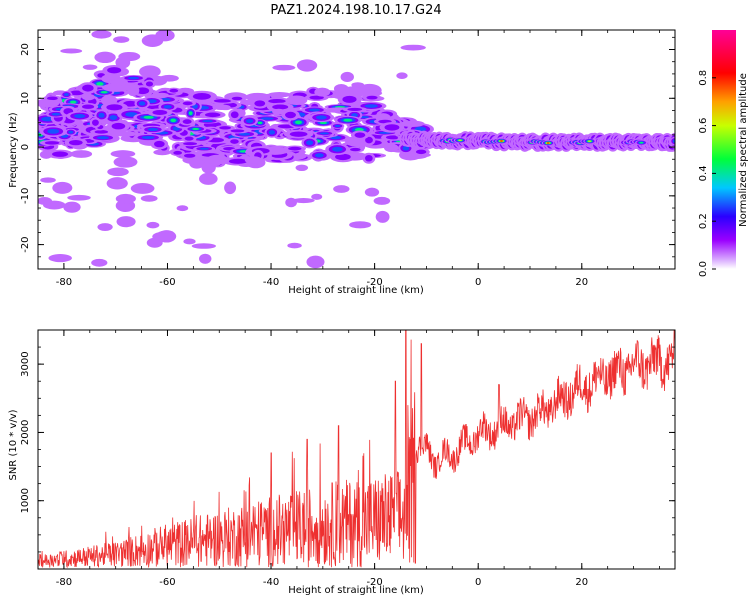 The image size is (750, 600). What do you see at coordinates (355, 10) in the screenshot?
I see `figure-title: PAZ1.2024.198.10.17.G24` at bounding box center [355, 10].